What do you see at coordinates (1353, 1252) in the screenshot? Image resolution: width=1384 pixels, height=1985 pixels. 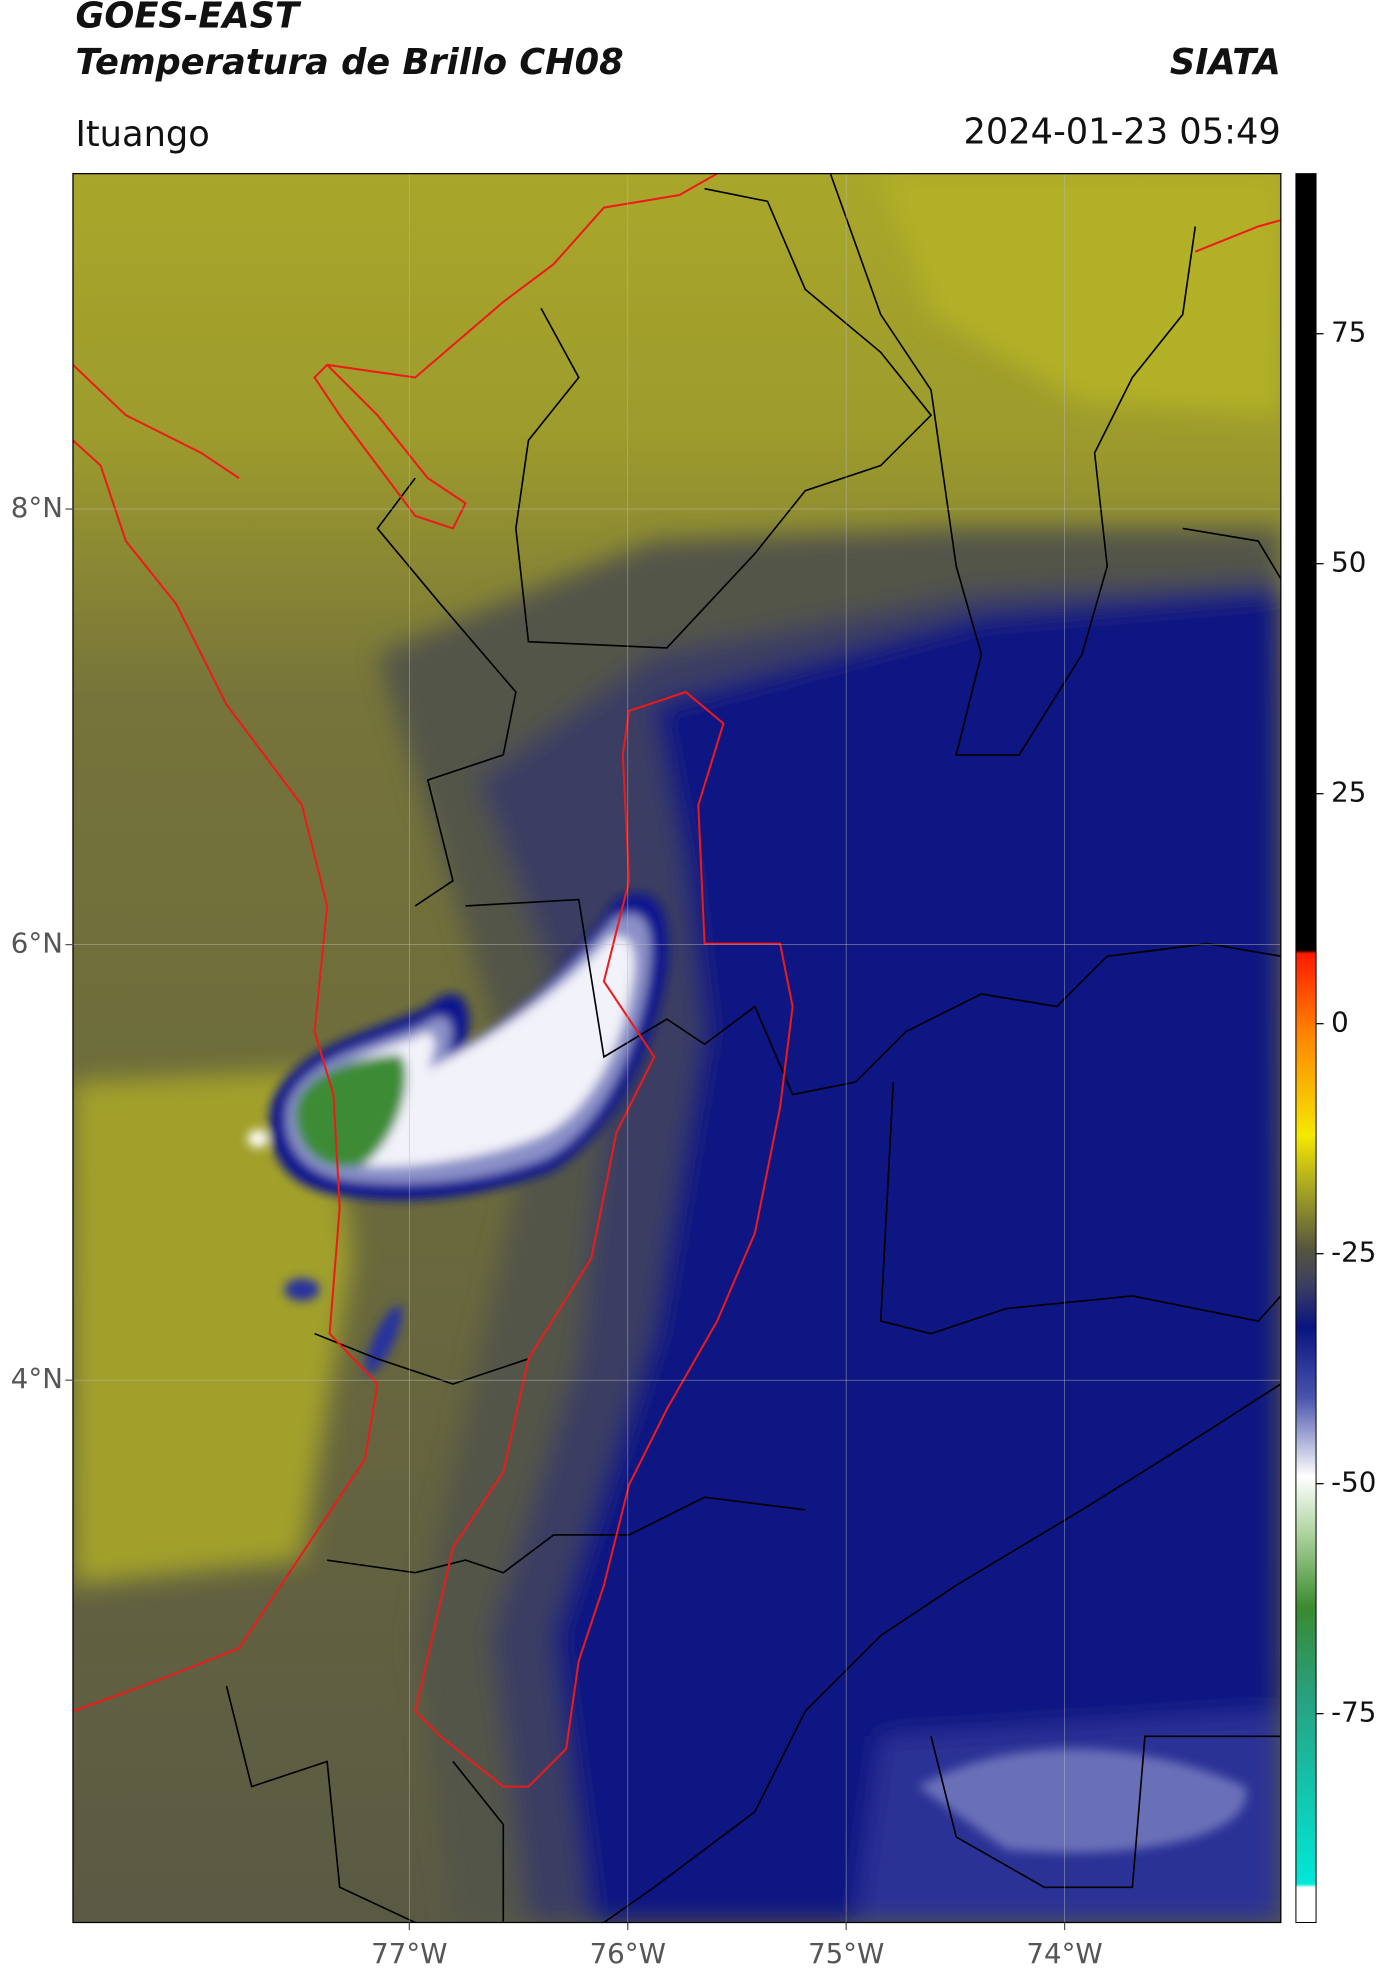 I see `colorbar-tick-label: -25` at bounding box center [1353, 1252].